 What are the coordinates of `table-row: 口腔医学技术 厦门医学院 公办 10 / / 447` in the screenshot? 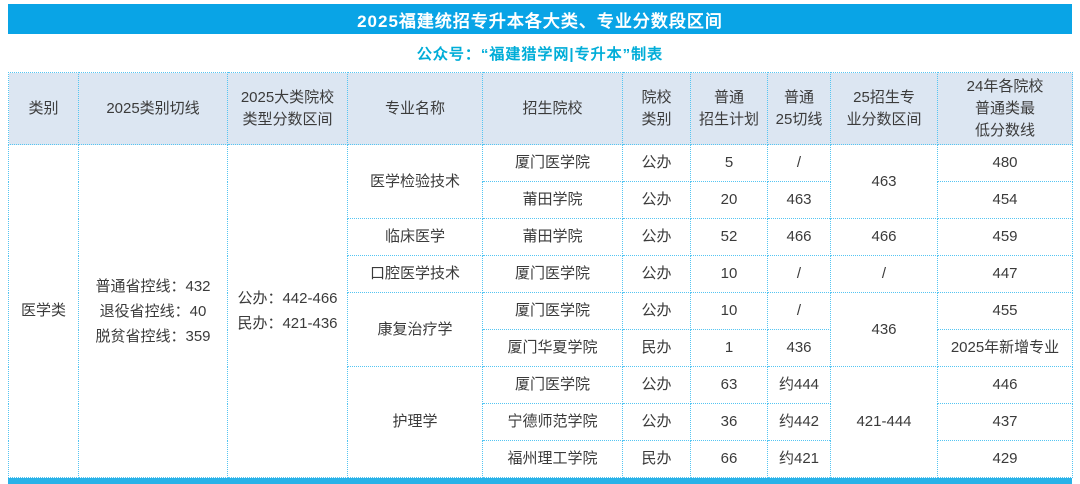 It's located at (541, 274).